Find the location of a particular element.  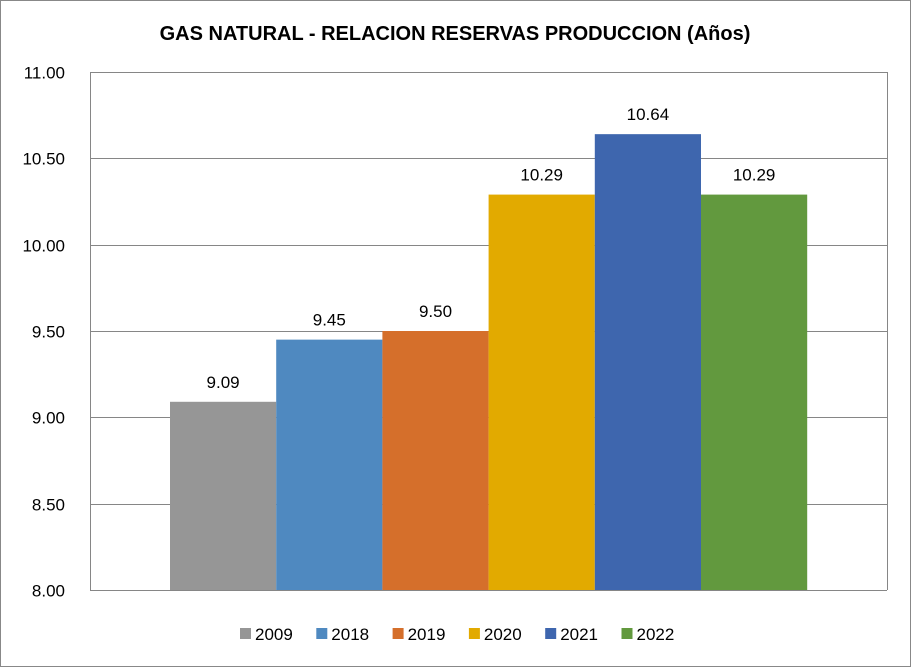

legend-label-2018: 2018 is located at coordinates (350, 634).